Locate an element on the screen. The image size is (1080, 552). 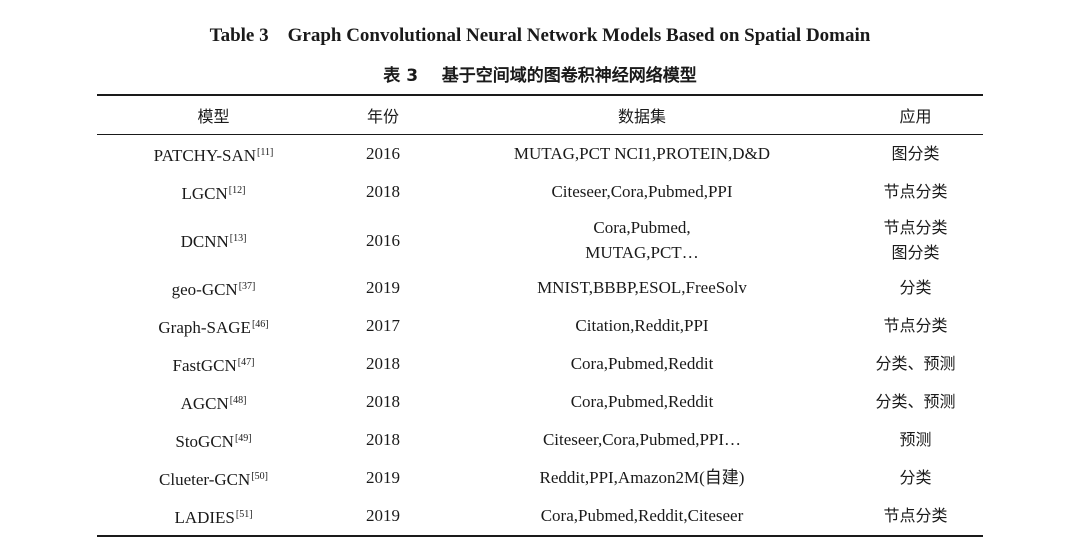
dataset-line: Citeseer,Cora,Pubmed,PPI is located at coordinates (642, 191).